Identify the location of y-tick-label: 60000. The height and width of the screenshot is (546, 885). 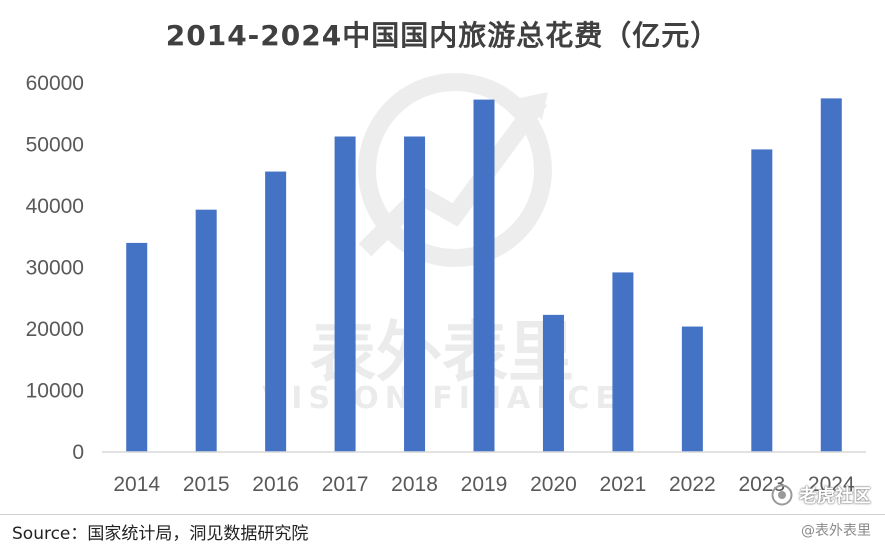
(55, 83).